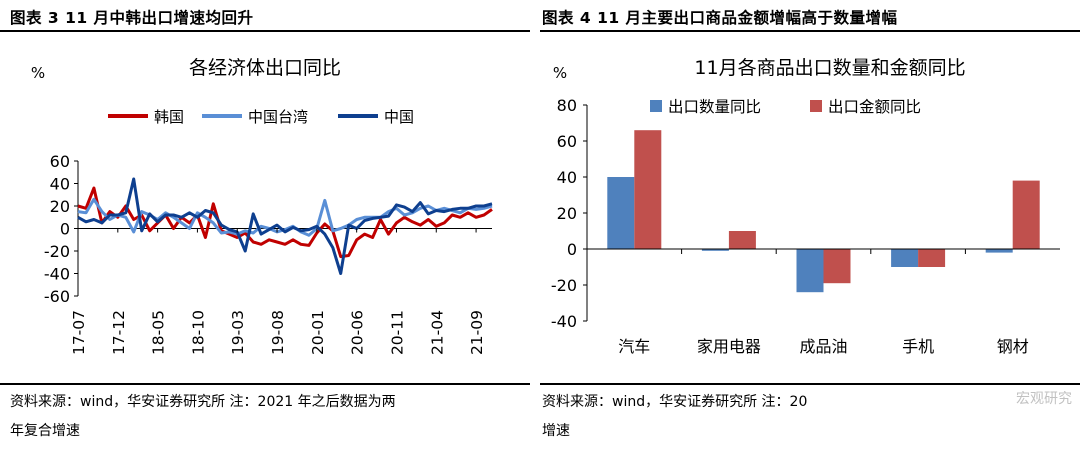  What do you see at coordinates (60, 184) in the screenshot?
I see `chart1-ytick-label: 40` at bounding box center [60, 184].